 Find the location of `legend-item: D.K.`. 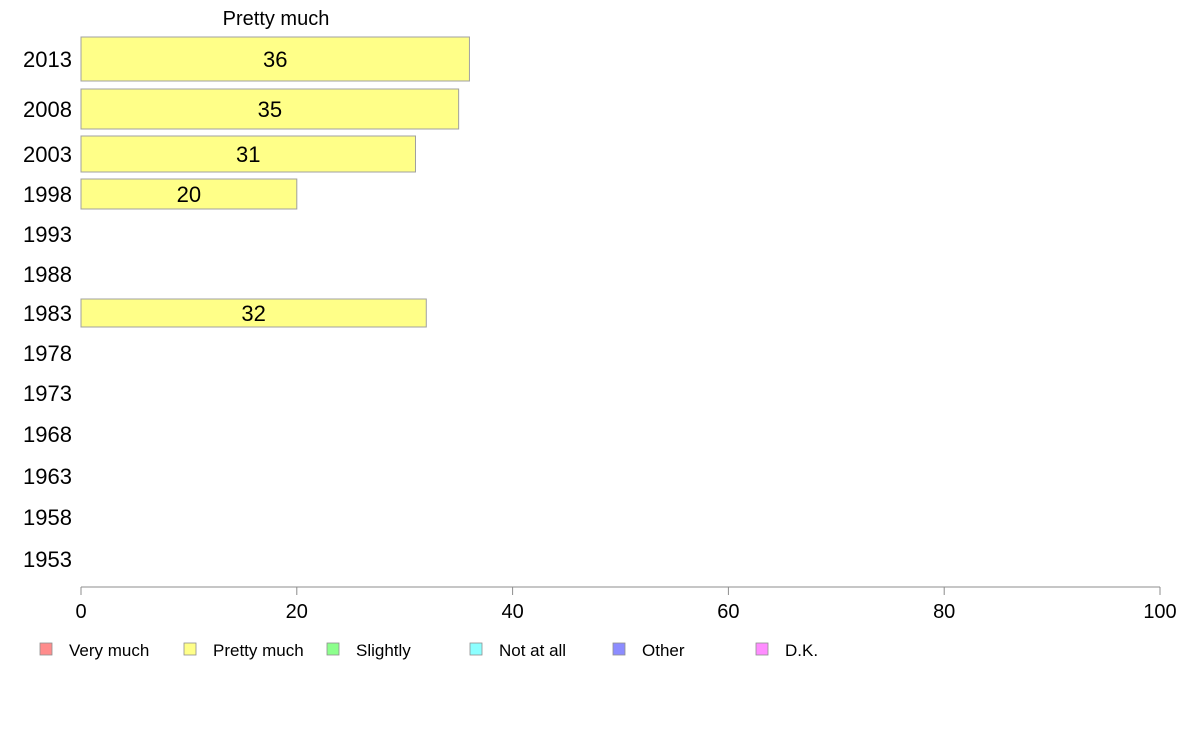

legend-item: D.K. is located at coordinates (786, 650).